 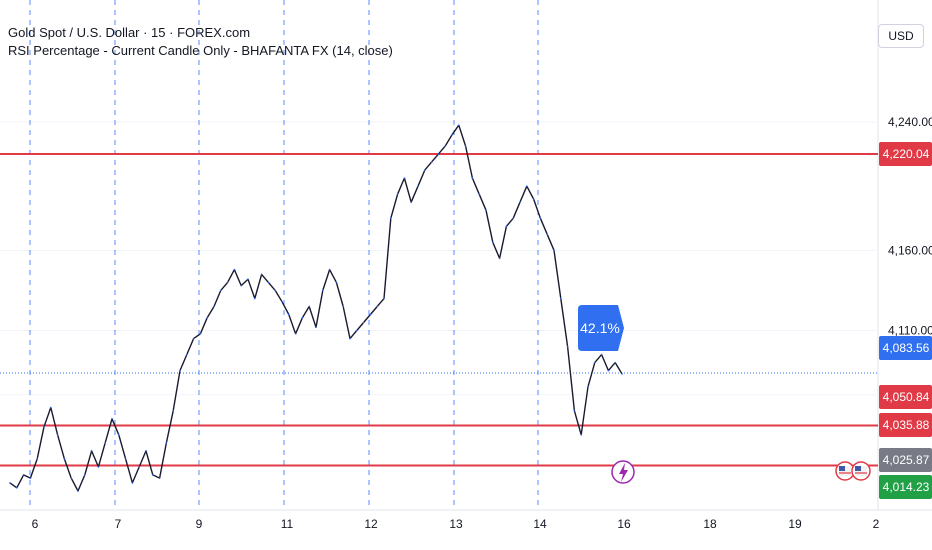 What do you see at coordinates (910, 122) in the screenshot?
I see `y-tick-label: 4,240.00` at bounding box center [910, 122].